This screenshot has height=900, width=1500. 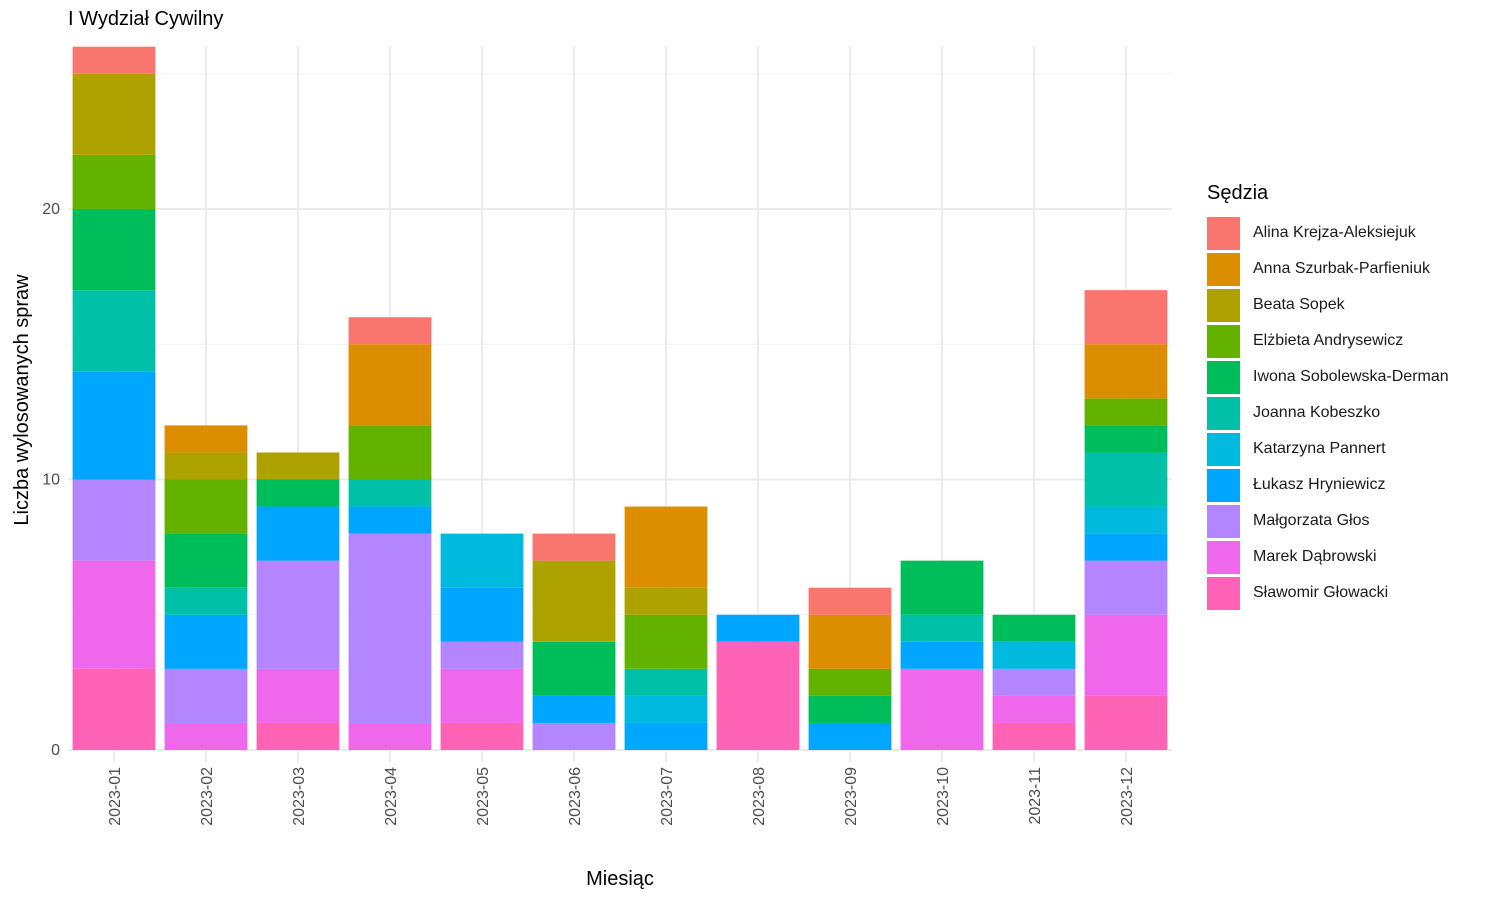 I want to click on y-tick-labels: 0 10 20, so click(x=51, y=480).